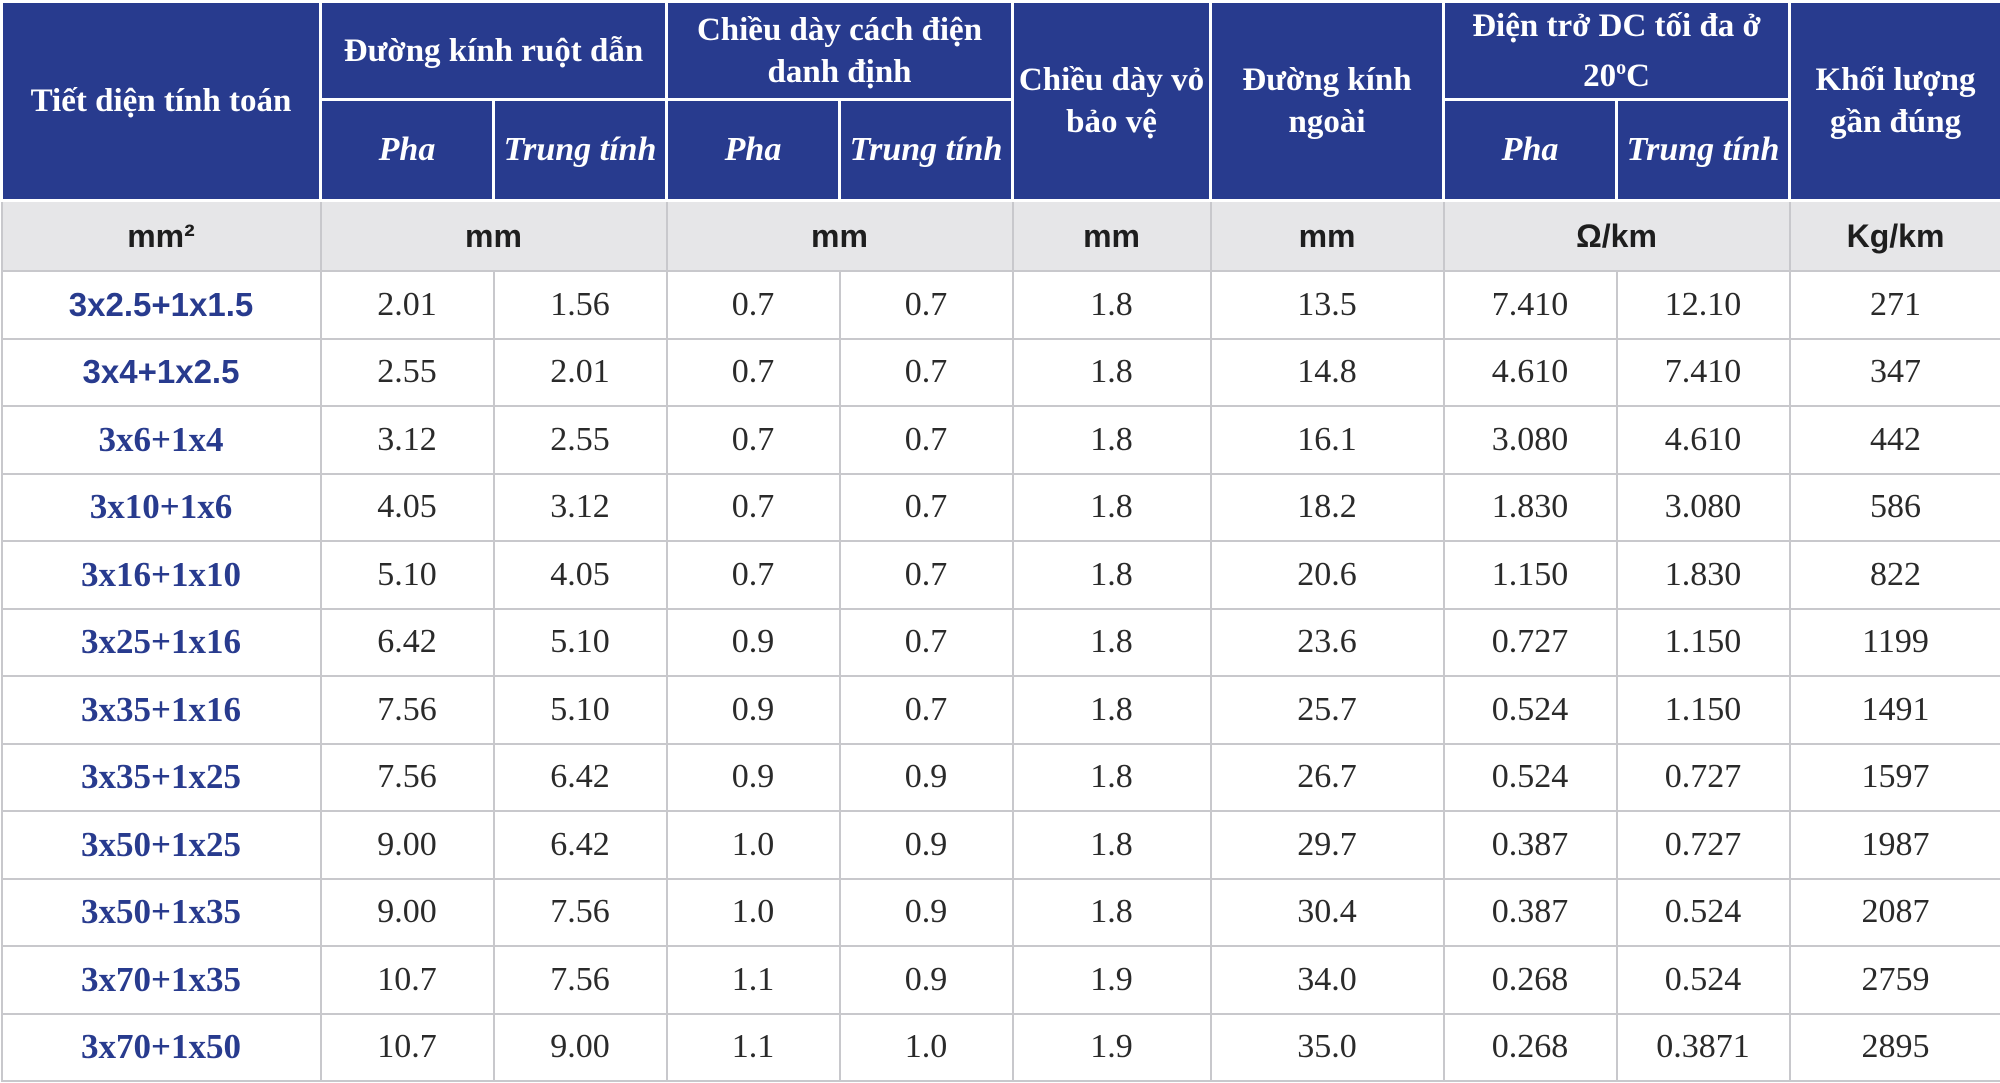 Image resolution: width=2000 pixels, height=1083 pixels. I want to click on cell-outer-diameter: 16.1, so click(1327, 440).